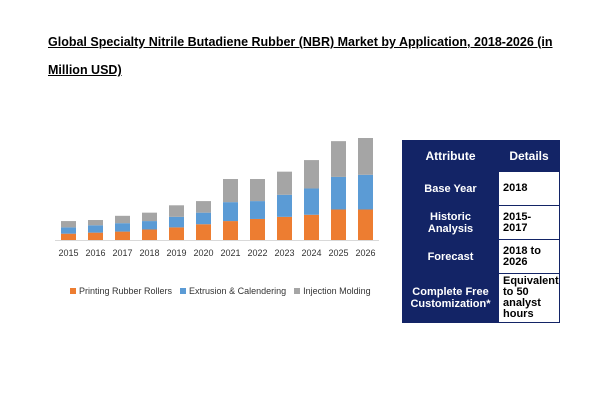 The height and width of the screenshot is (400, 600). What do you see at coordinates (529, 188) in the screenshot?
I see `row-details: 2018` at bounding box center [529, 188].